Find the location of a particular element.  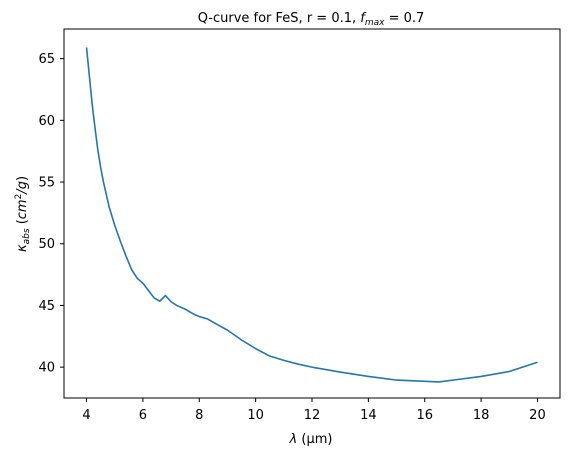

x-axis-ticks: 4 6 8 10 12 14 16 18 20 is located at coordinates (314, 410).